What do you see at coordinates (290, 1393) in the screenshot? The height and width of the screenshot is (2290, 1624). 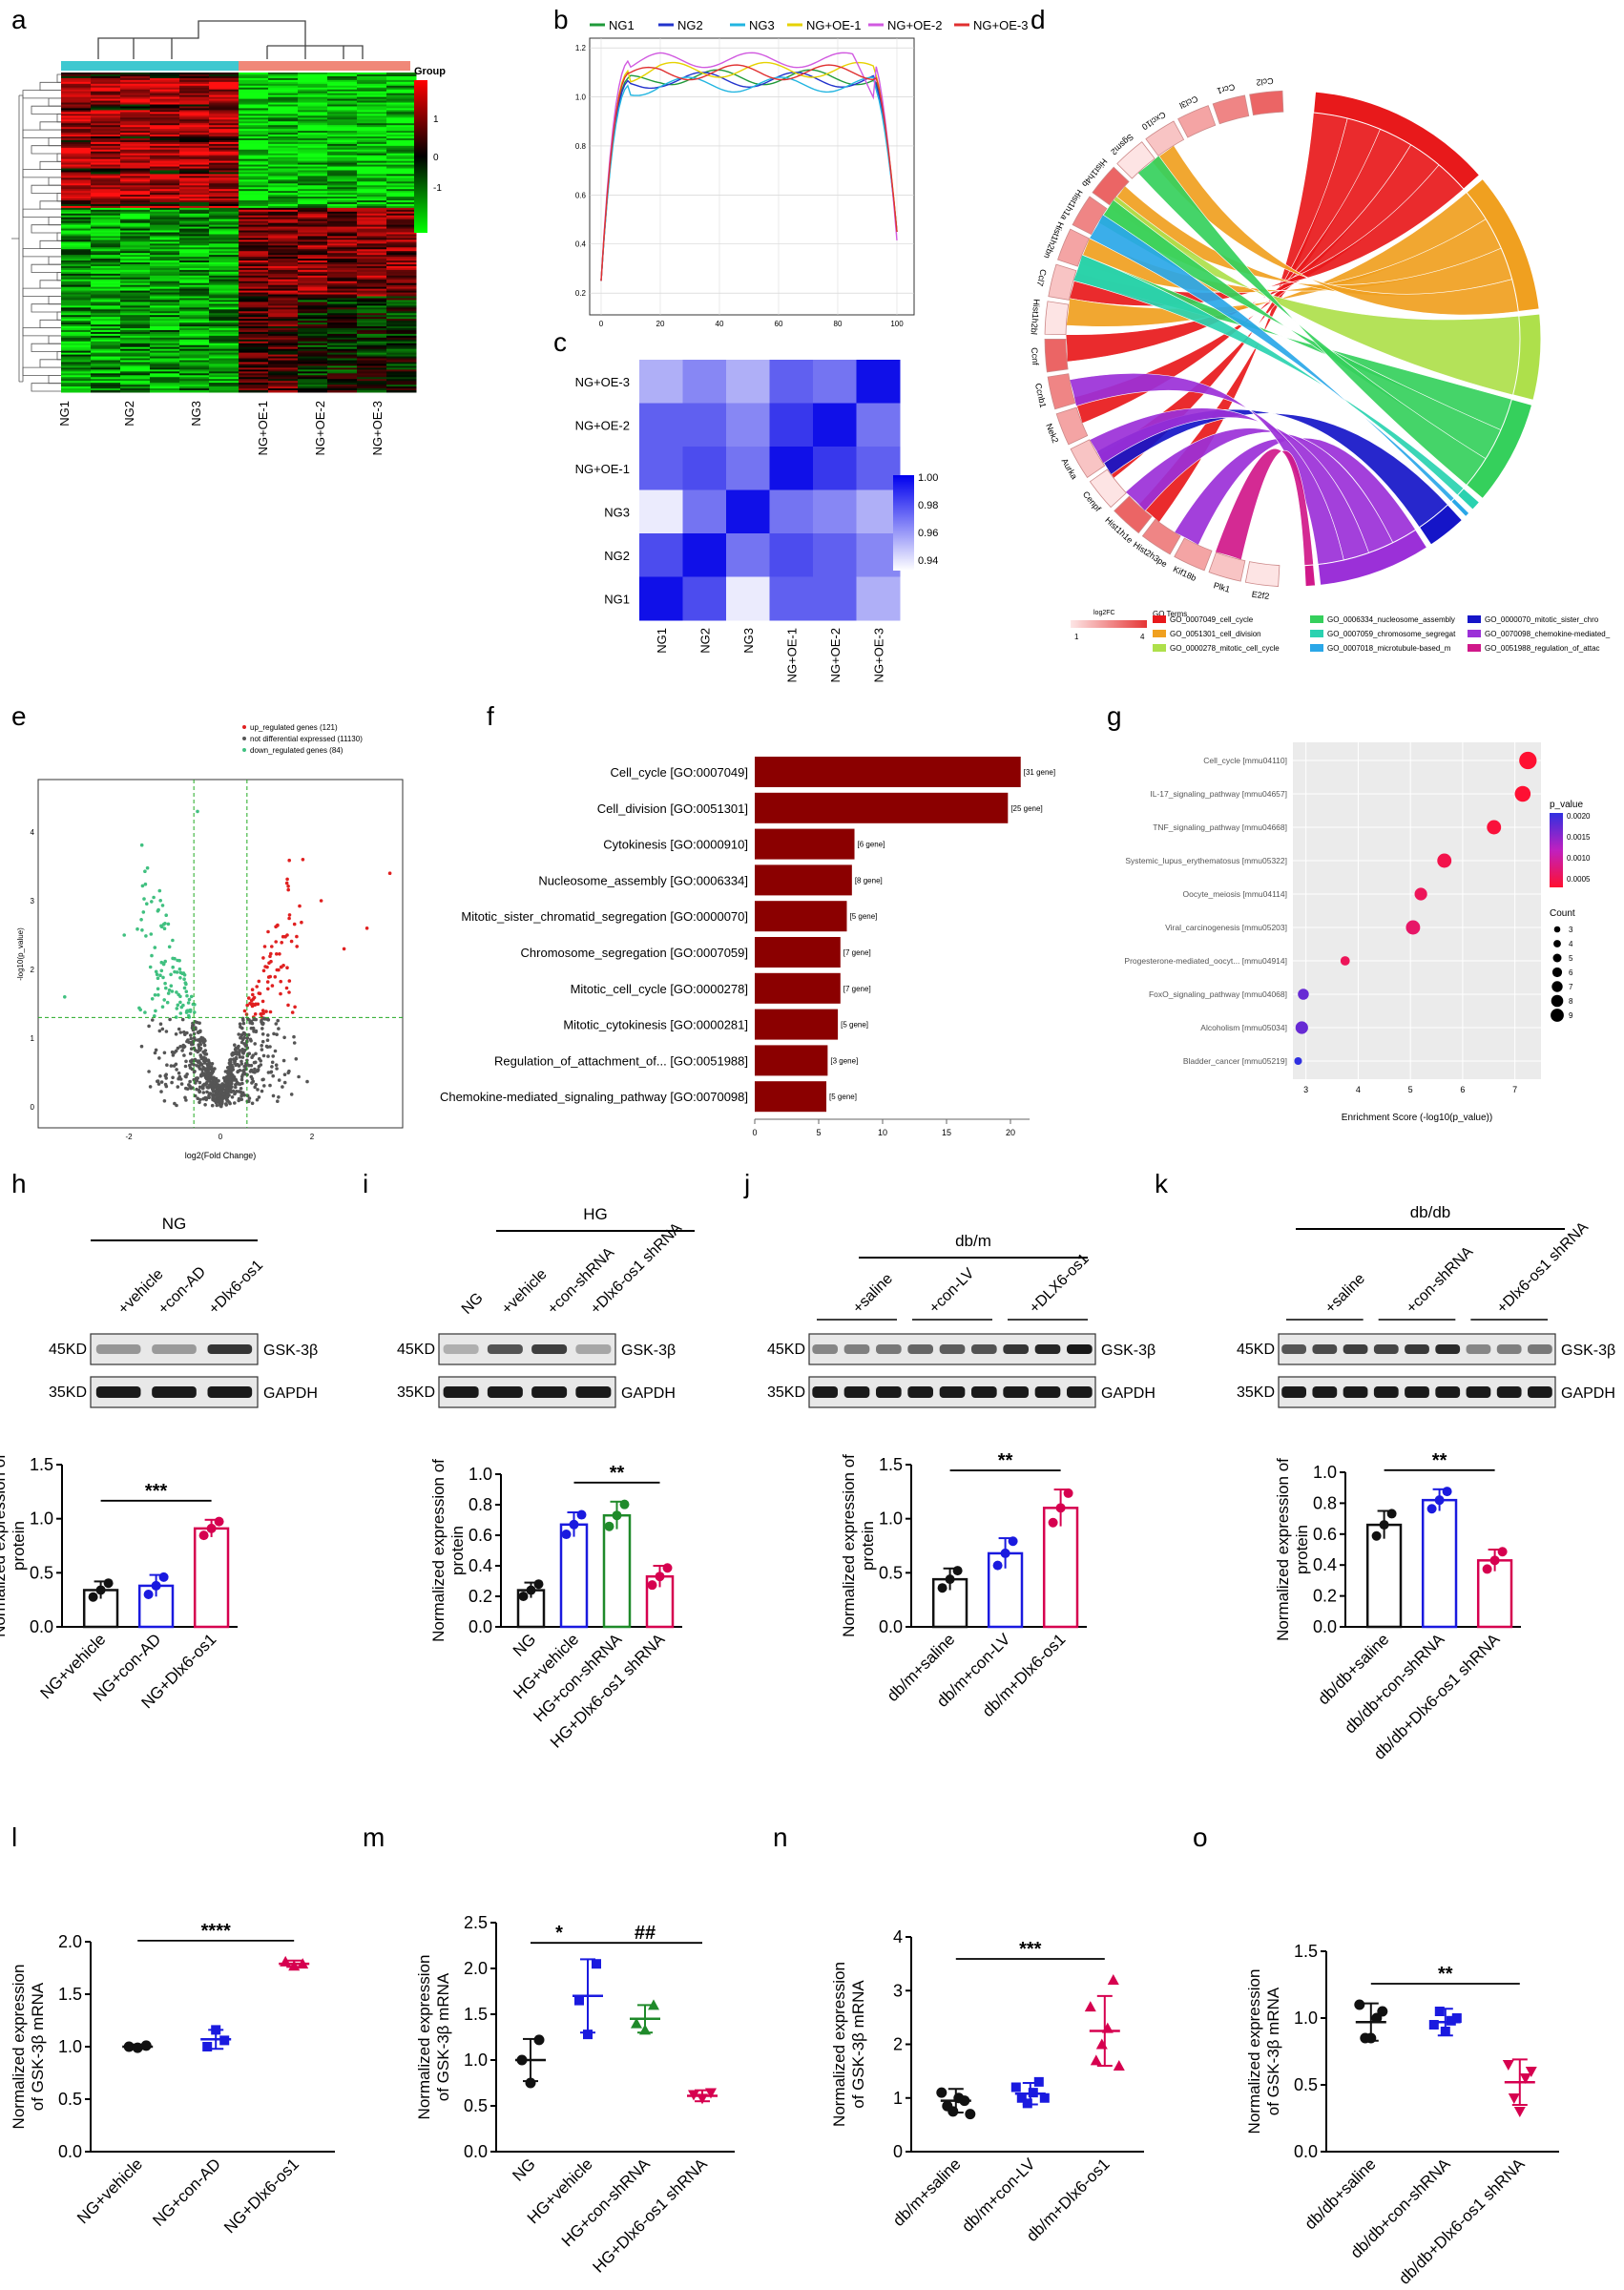 I see `blot-label-gapdh: GAPDH` at bounding box center [290, 1393].